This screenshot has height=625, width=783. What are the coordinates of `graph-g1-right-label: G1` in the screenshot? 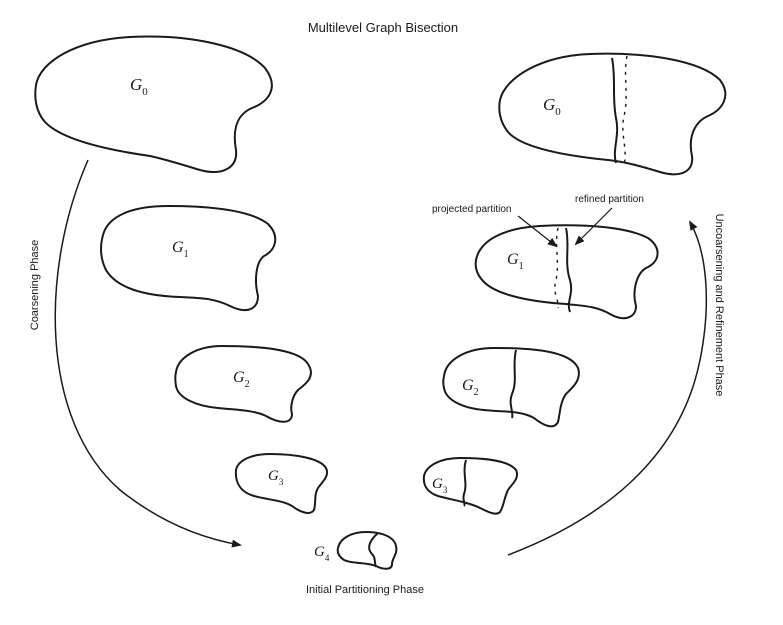 It's located at (515, 261).